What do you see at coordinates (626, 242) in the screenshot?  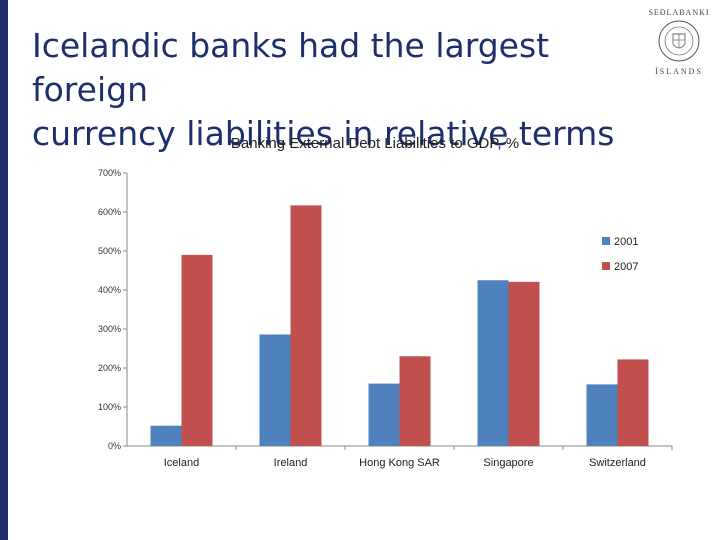 I see `legend-label-2001: 2001` at bounding box center [626, 242].